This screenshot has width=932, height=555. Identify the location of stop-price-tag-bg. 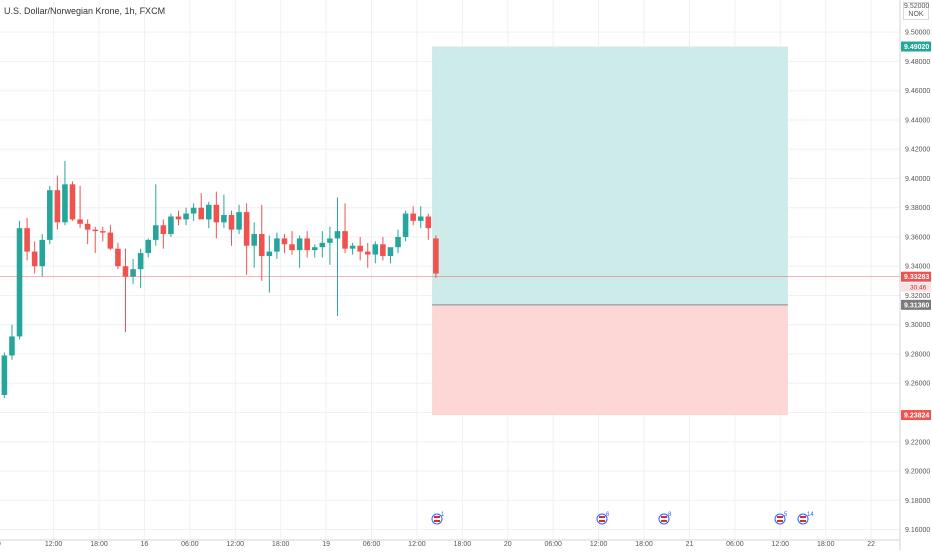
(916, 415).